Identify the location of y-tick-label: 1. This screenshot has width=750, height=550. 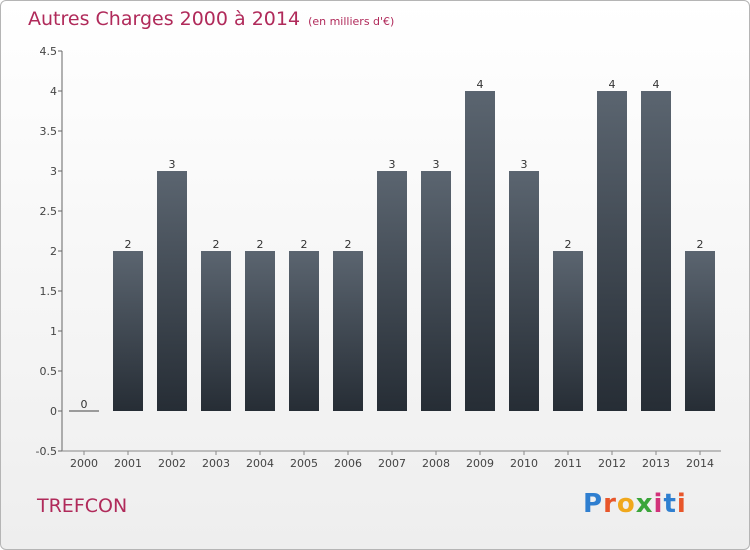
(53, 331).